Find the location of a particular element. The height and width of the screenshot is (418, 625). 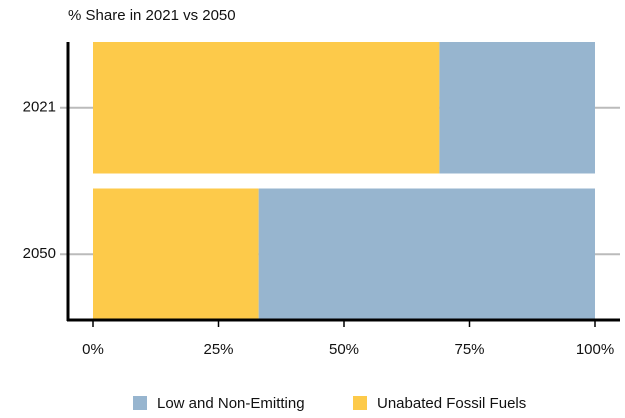

y-tick-label: 2021 is located at coordinates (39, 107).